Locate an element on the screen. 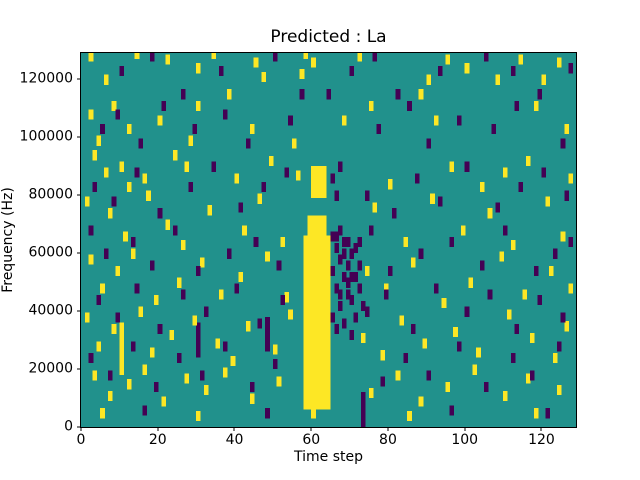 The height and width of the screenshot is (480, 640). y-tick-label: 100000 is located at coordinates (46, 136).